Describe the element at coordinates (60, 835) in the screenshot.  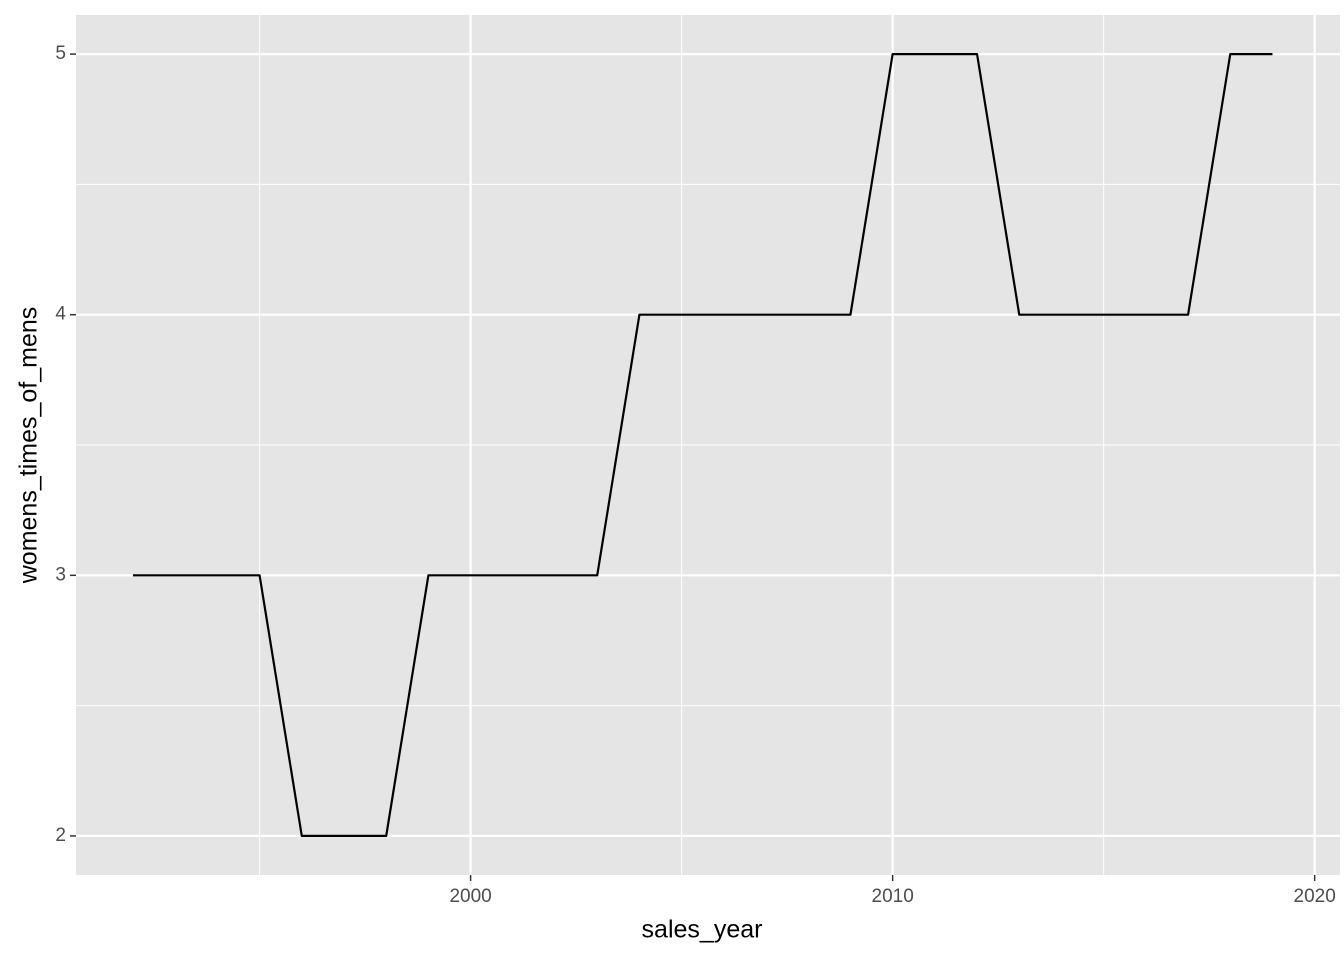
I see `y-tick-label: 2` at that location.